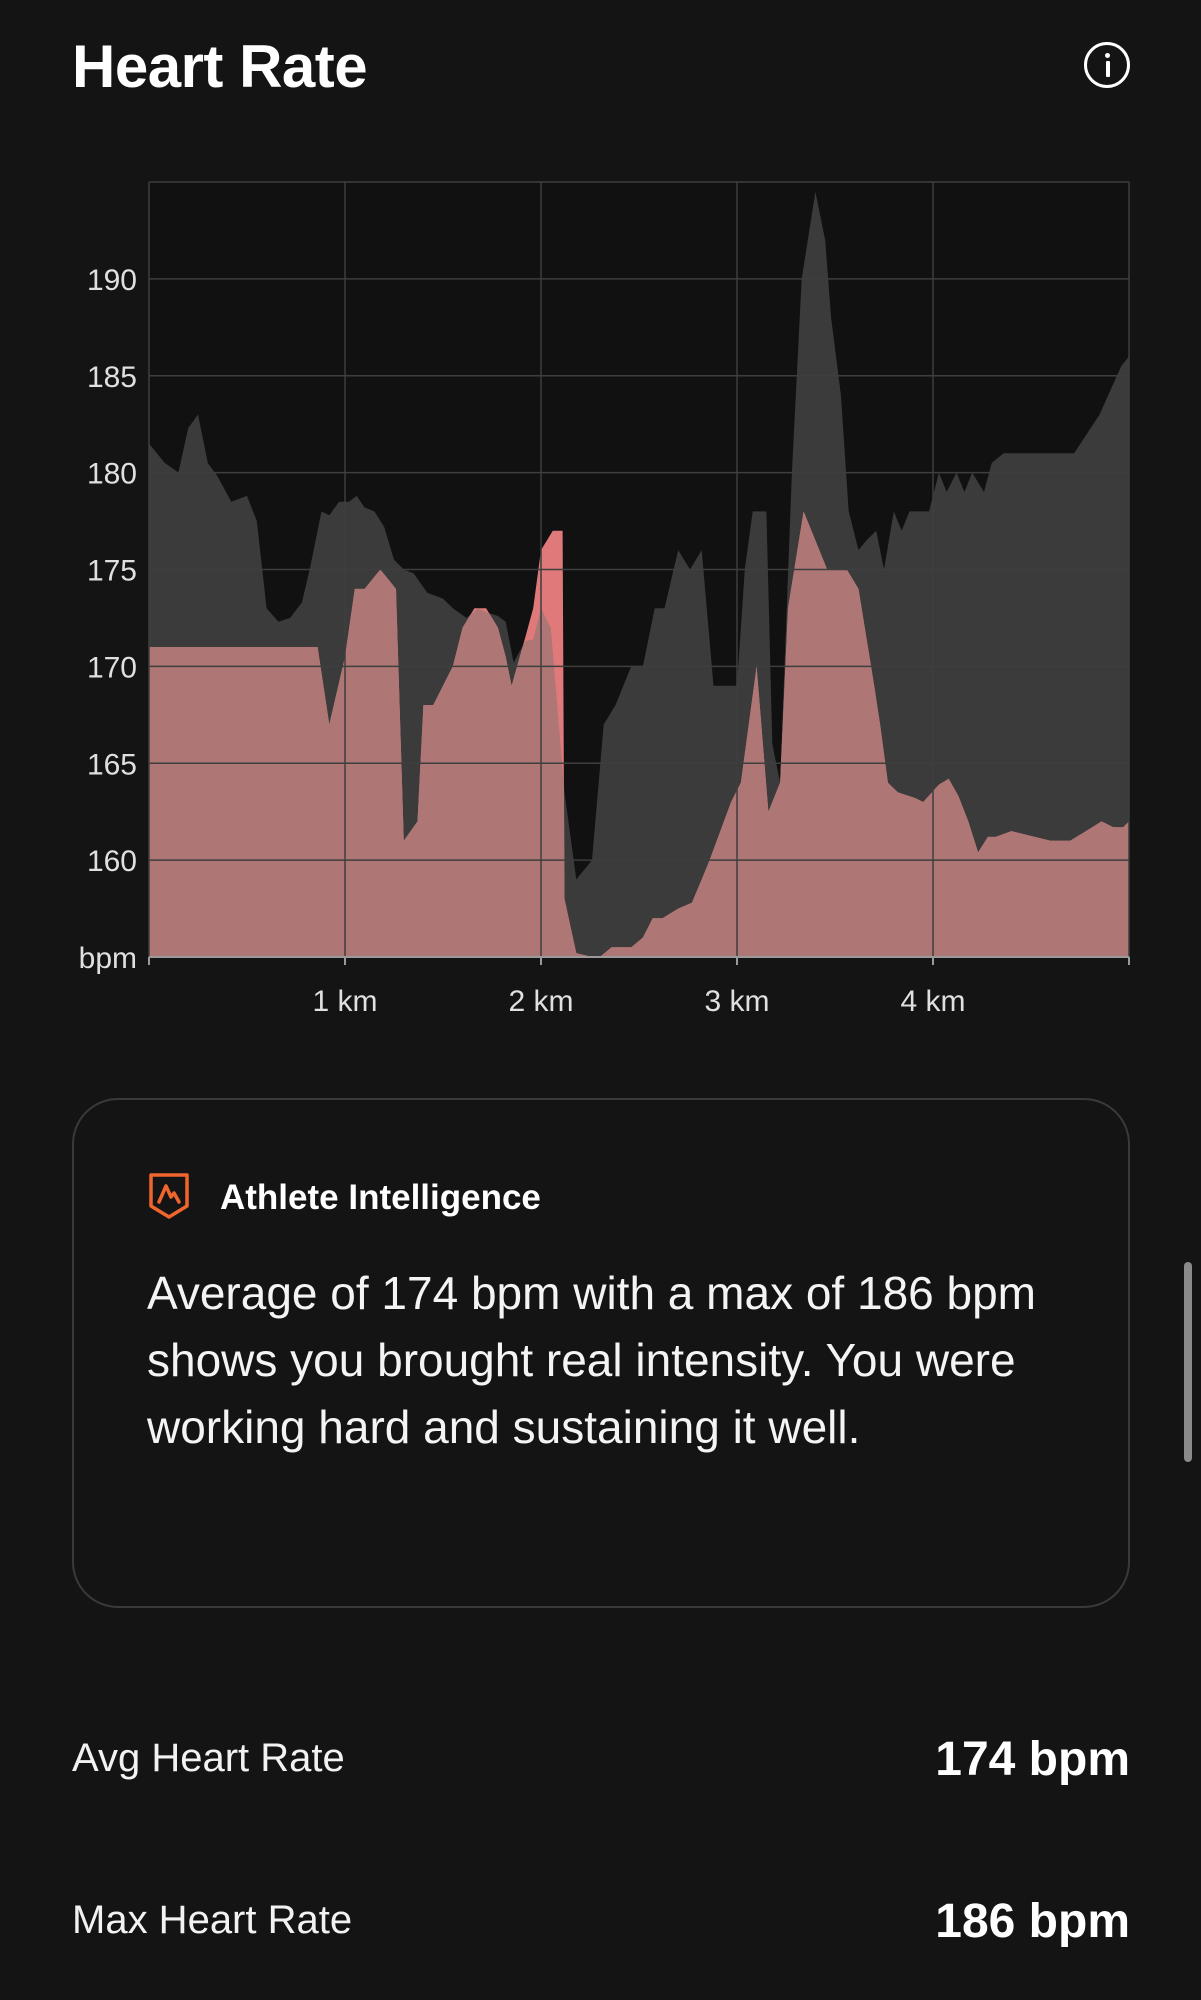 This screenshot has width=1201, height=2000. I want to click on y-tick-label: 165, so click(112, 764).